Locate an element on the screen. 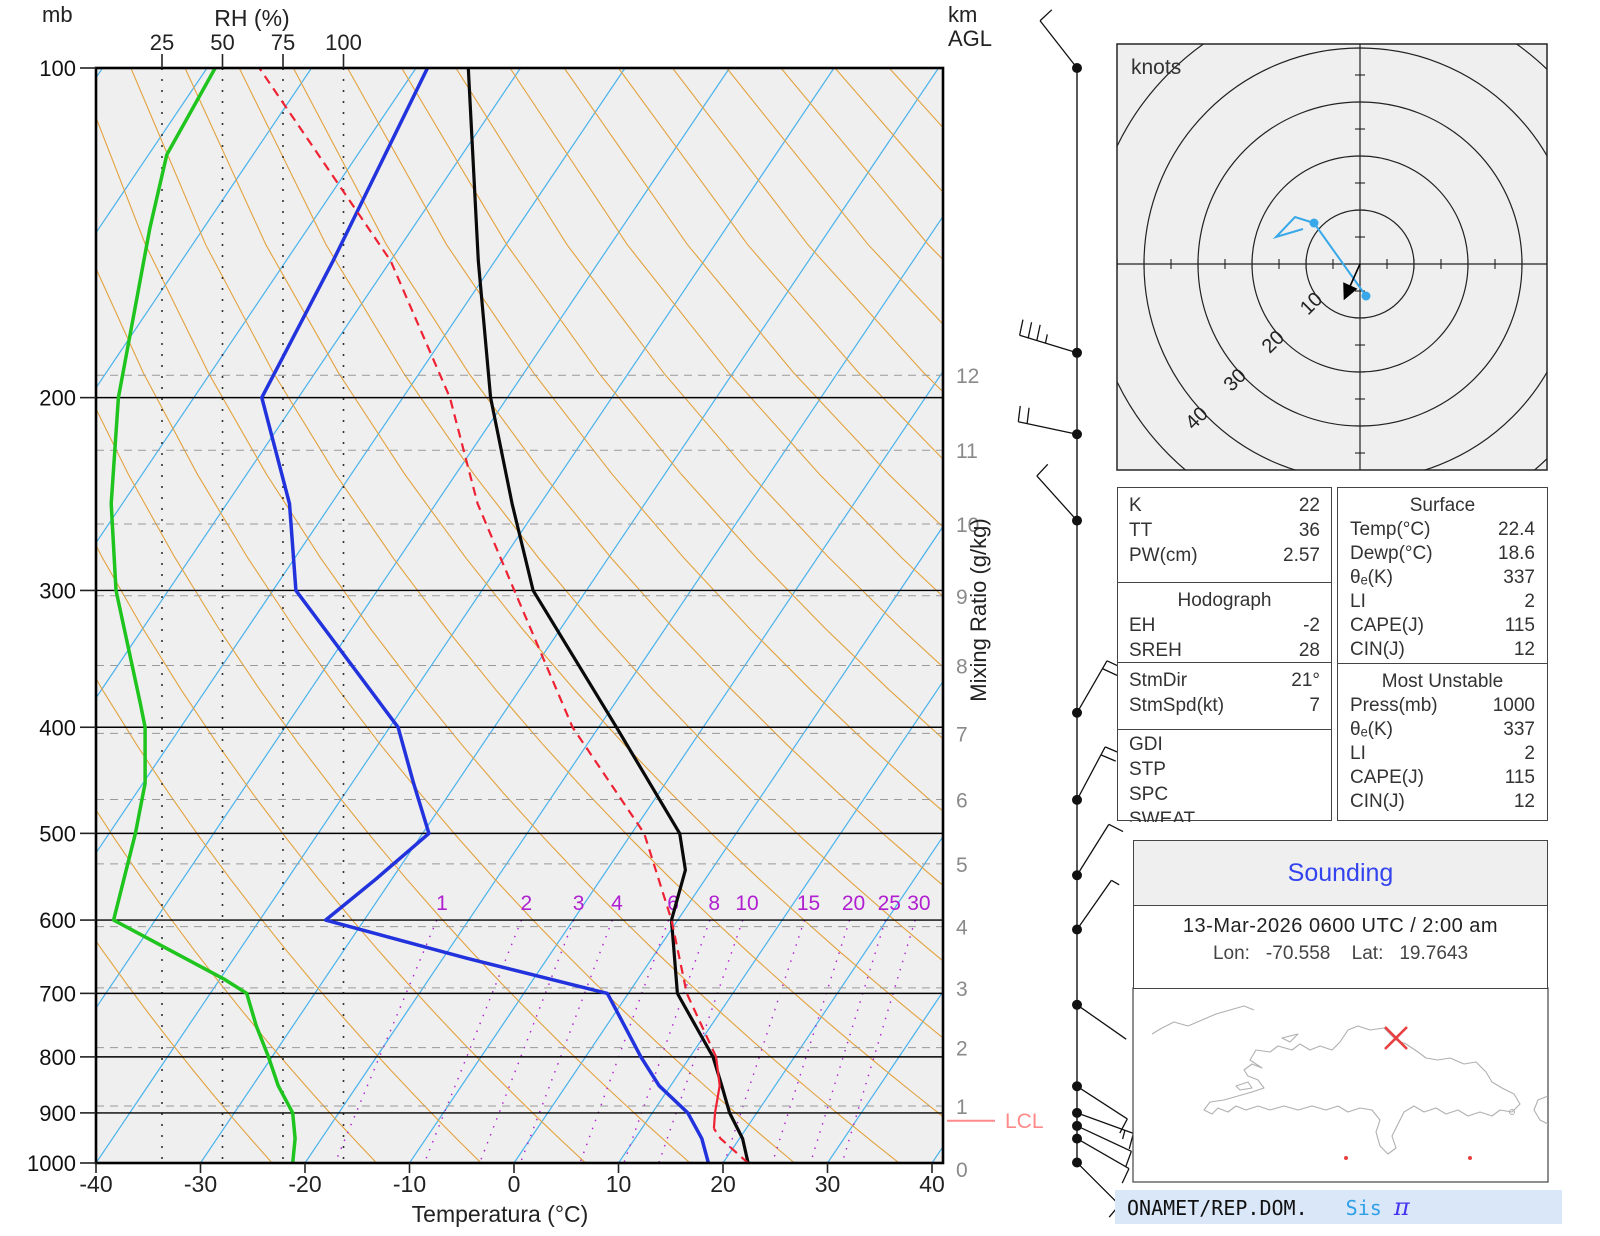  temp-tick-label: -30 is located at coordinates (200, 1184).